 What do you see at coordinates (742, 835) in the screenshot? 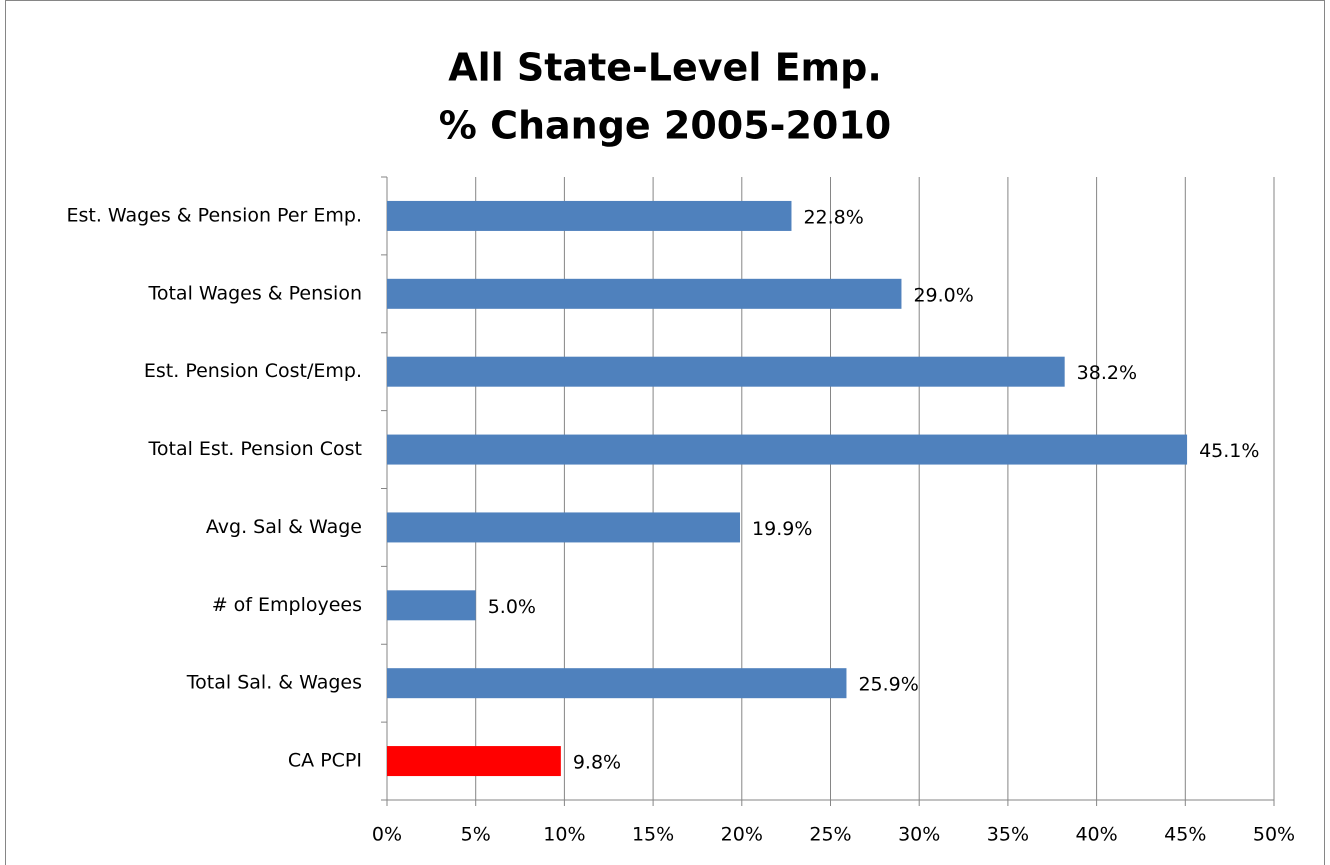
I see `x-tick-label: 20%` at bounding box center [742, 835].